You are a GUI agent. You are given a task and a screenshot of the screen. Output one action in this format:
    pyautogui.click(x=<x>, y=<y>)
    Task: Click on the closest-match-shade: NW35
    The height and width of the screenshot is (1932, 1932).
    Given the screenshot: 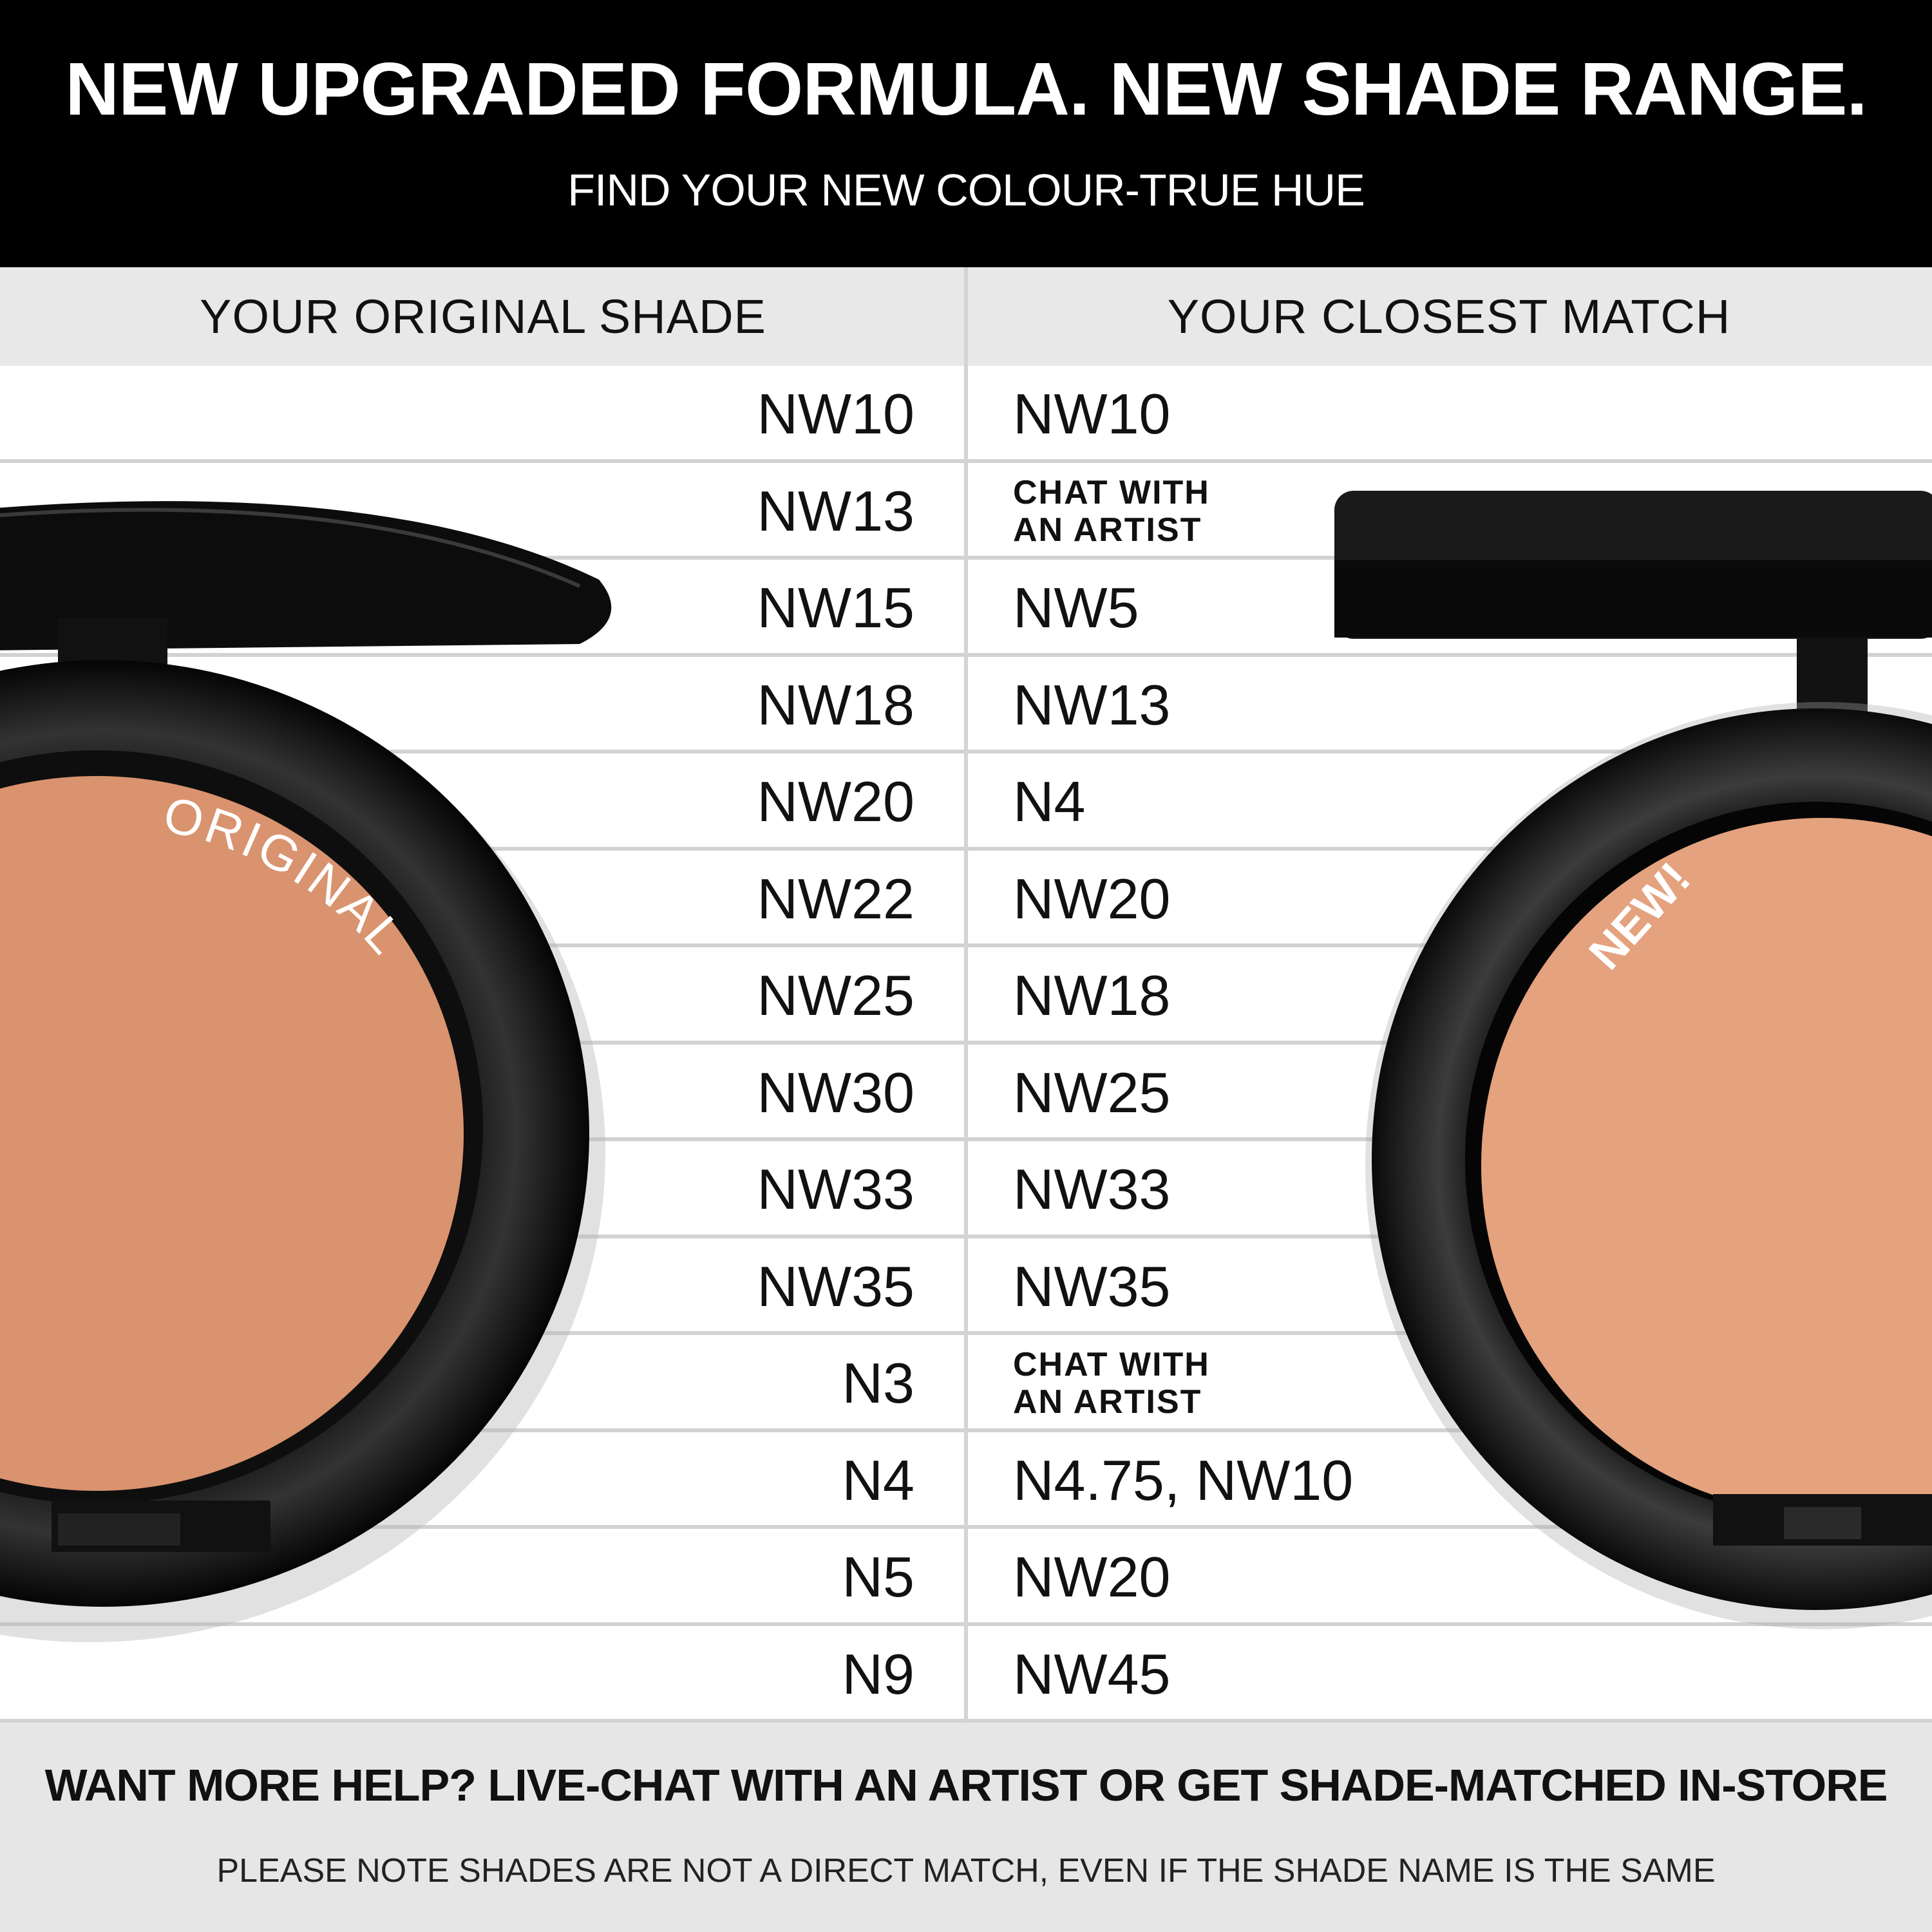 What is the action you would take?
    pyautogui.click(x=1092, y=1286)
    